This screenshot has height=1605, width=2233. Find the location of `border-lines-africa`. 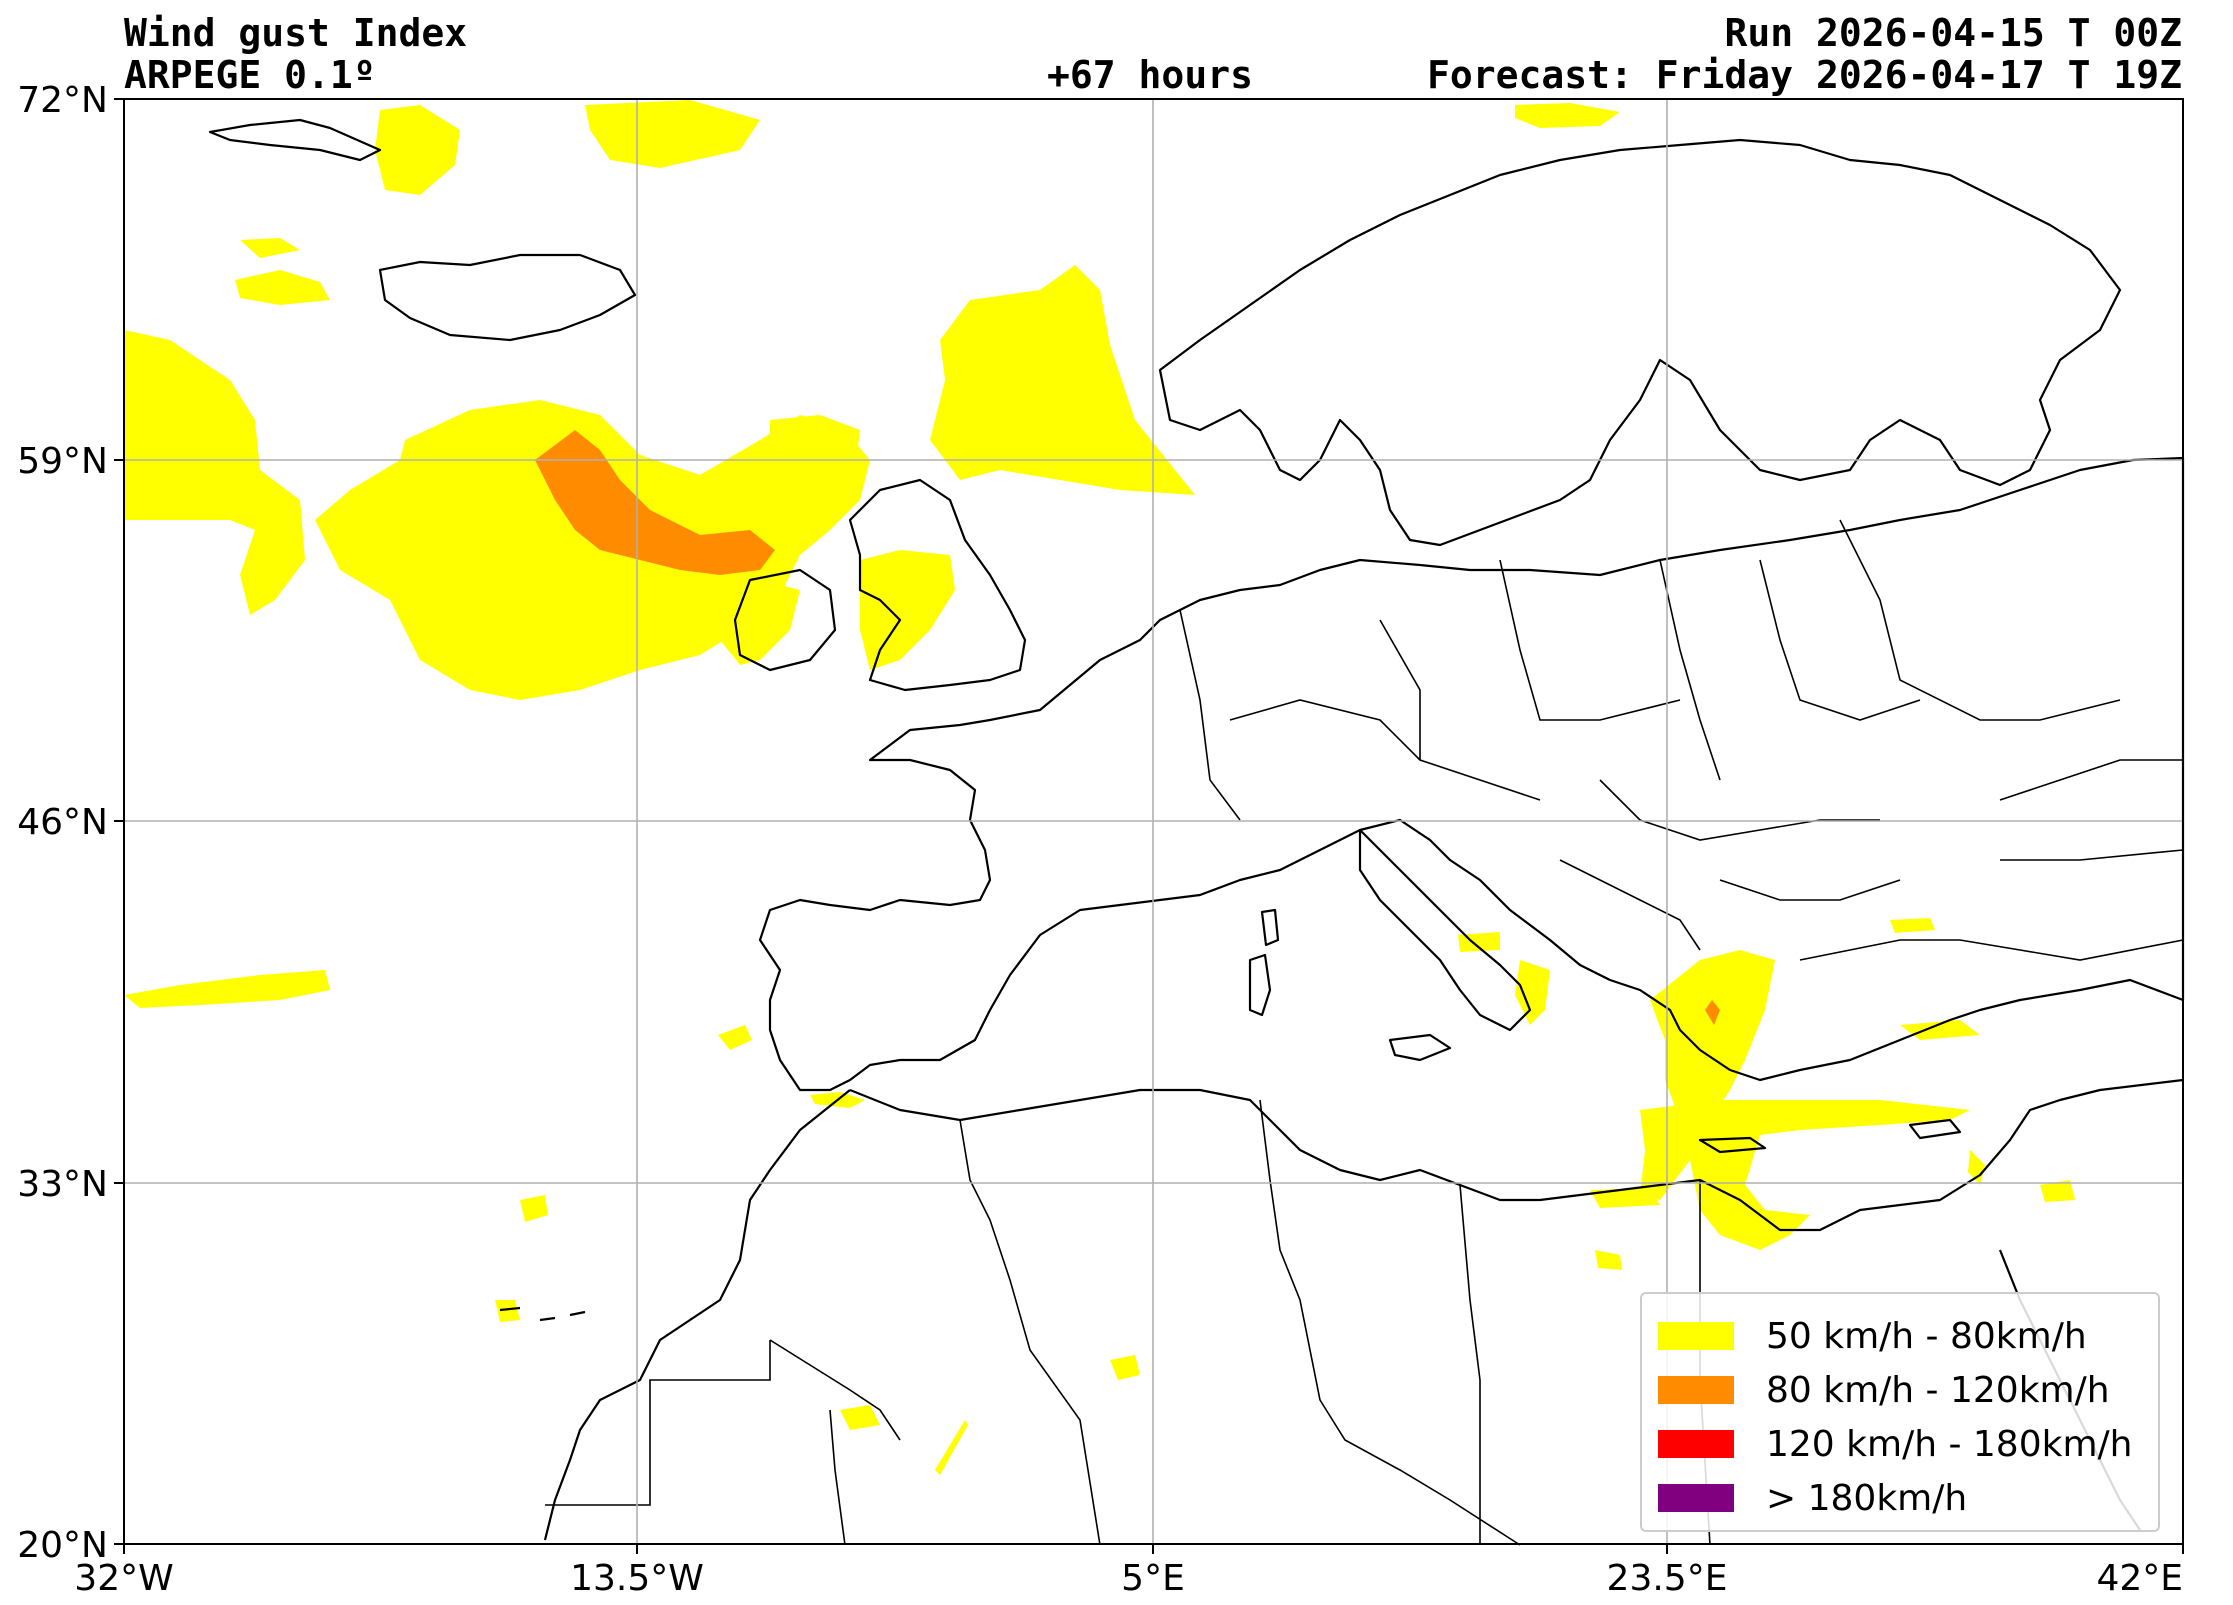

border-lines-africa is located at coordinates (1128, 1322).